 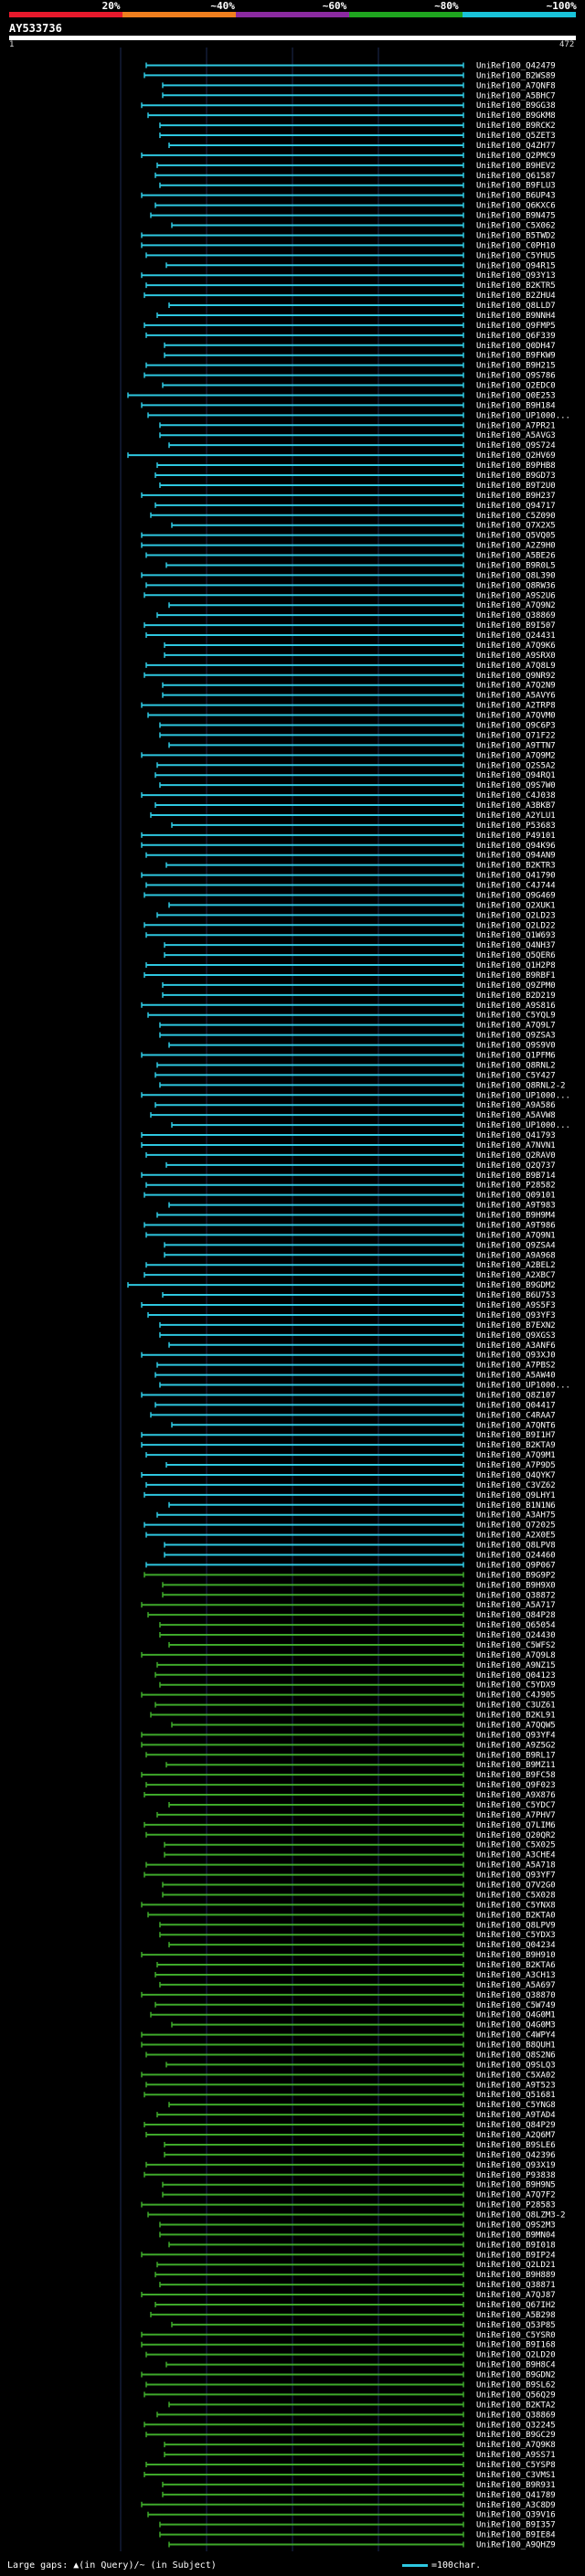 What do you see at coordinates (516, 1665) in the screenshot?
I see `hit-label: UniRef100_A9NZ15` at bounding box center [516, 1665].